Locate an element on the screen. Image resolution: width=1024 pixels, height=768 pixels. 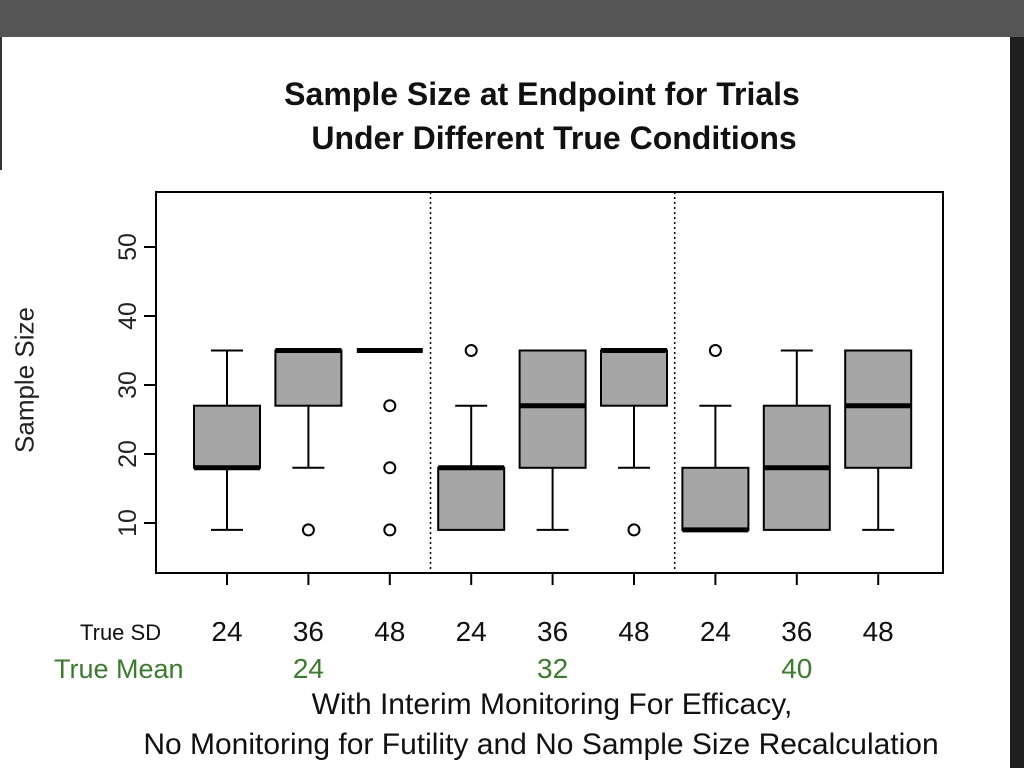
window-right-edge is located at coordinates (1017, 402).